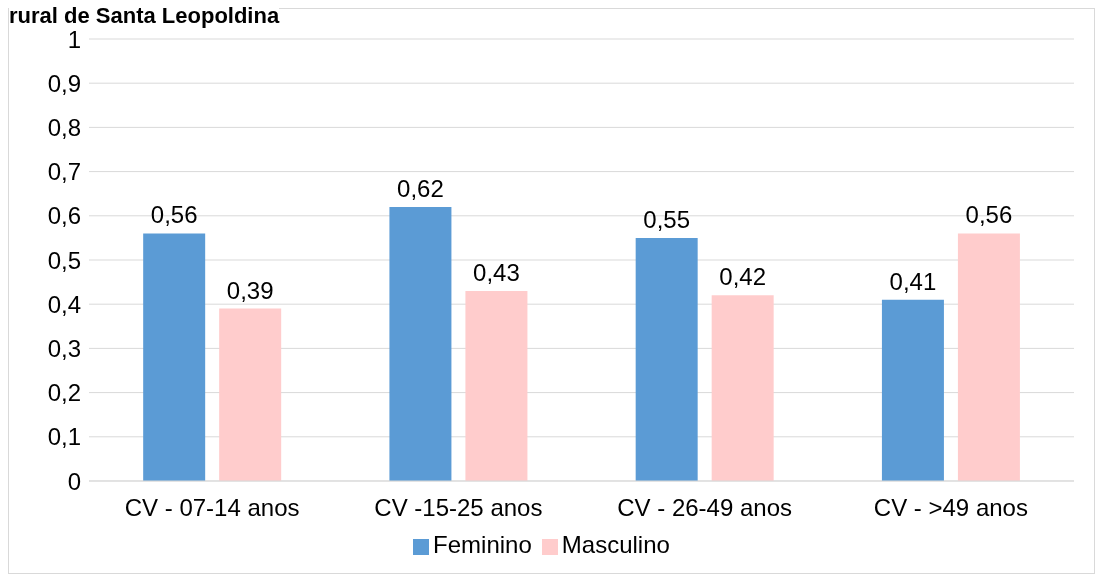 The width and height of the screenshot is (1101, 580). What do you see at coordinates (64, 260) in the screenshot?
I see `y-tick-label: 0,5` at bounding box center [64, 260].